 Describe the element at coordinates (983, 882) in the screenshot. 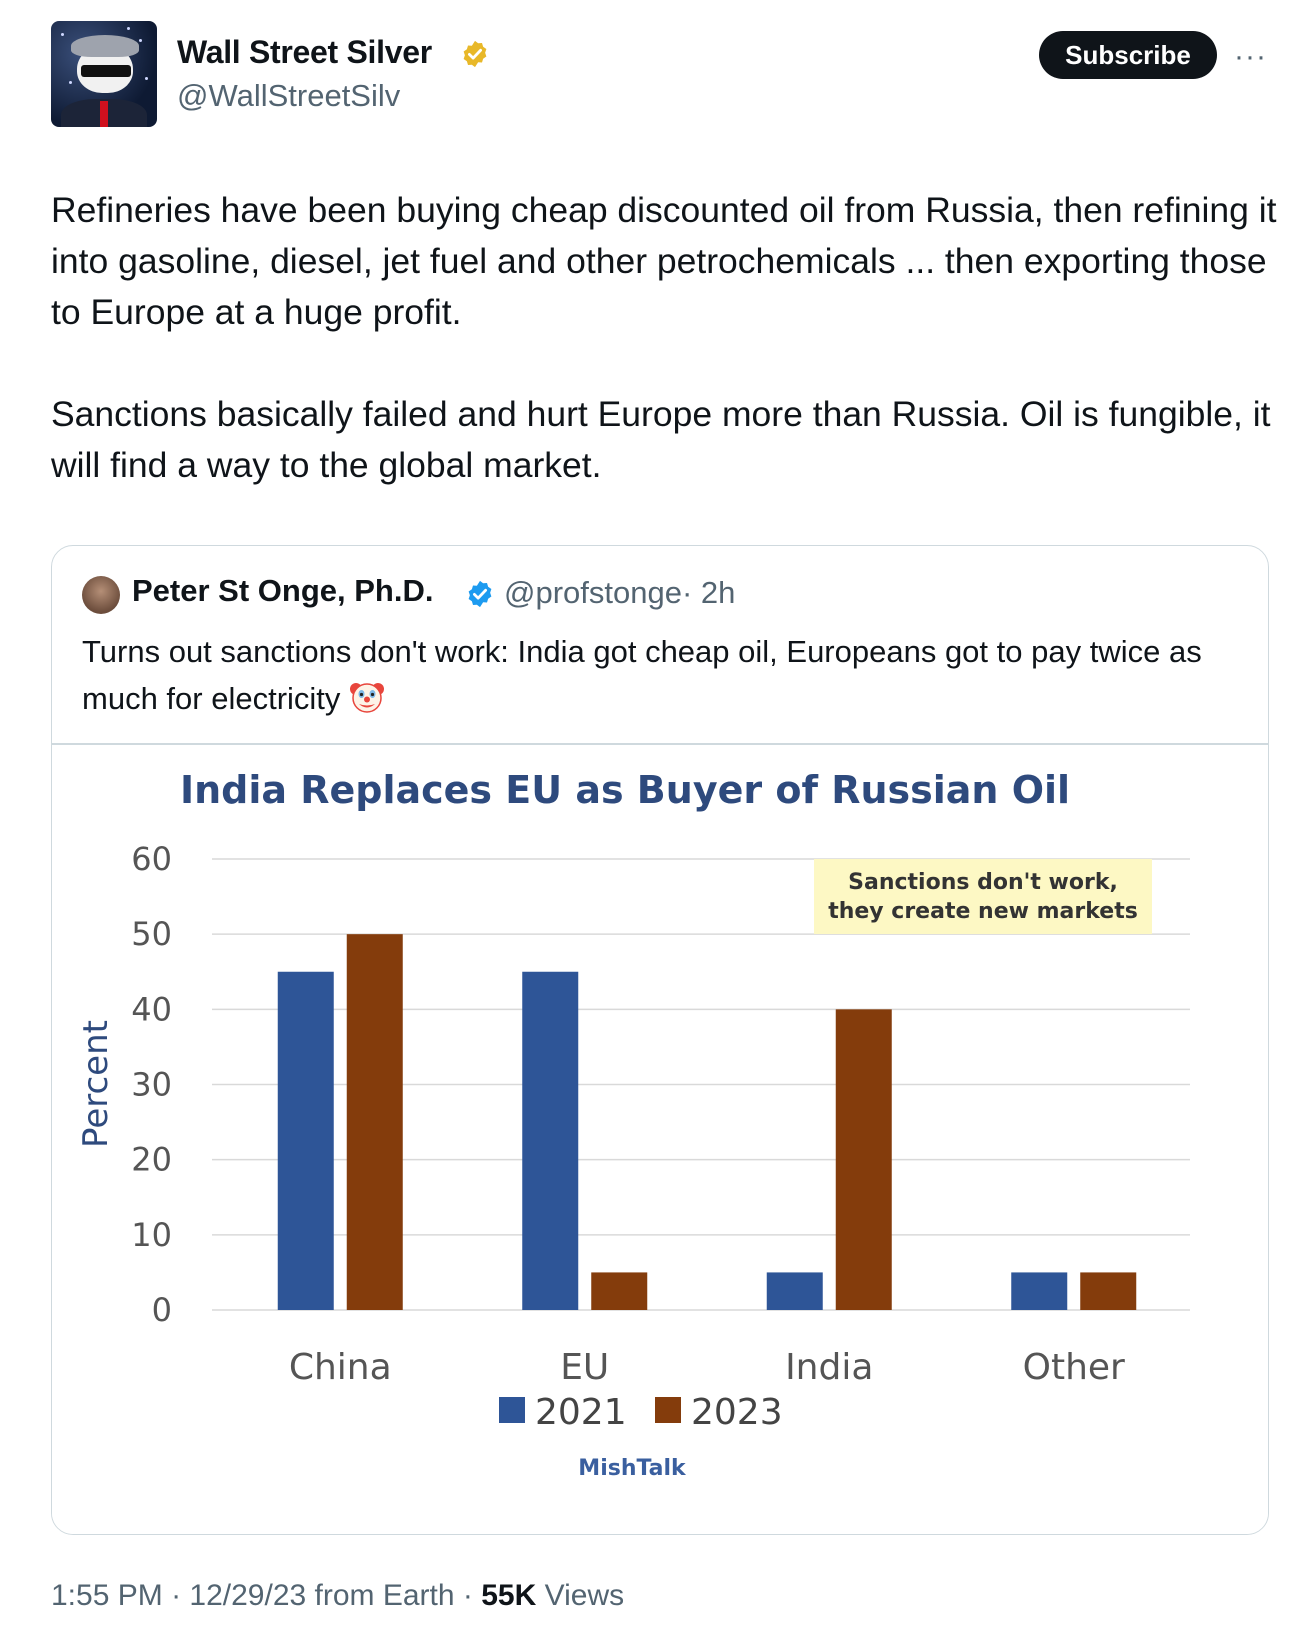

I see `annotation-line: Sanctions don't work,` at that location.